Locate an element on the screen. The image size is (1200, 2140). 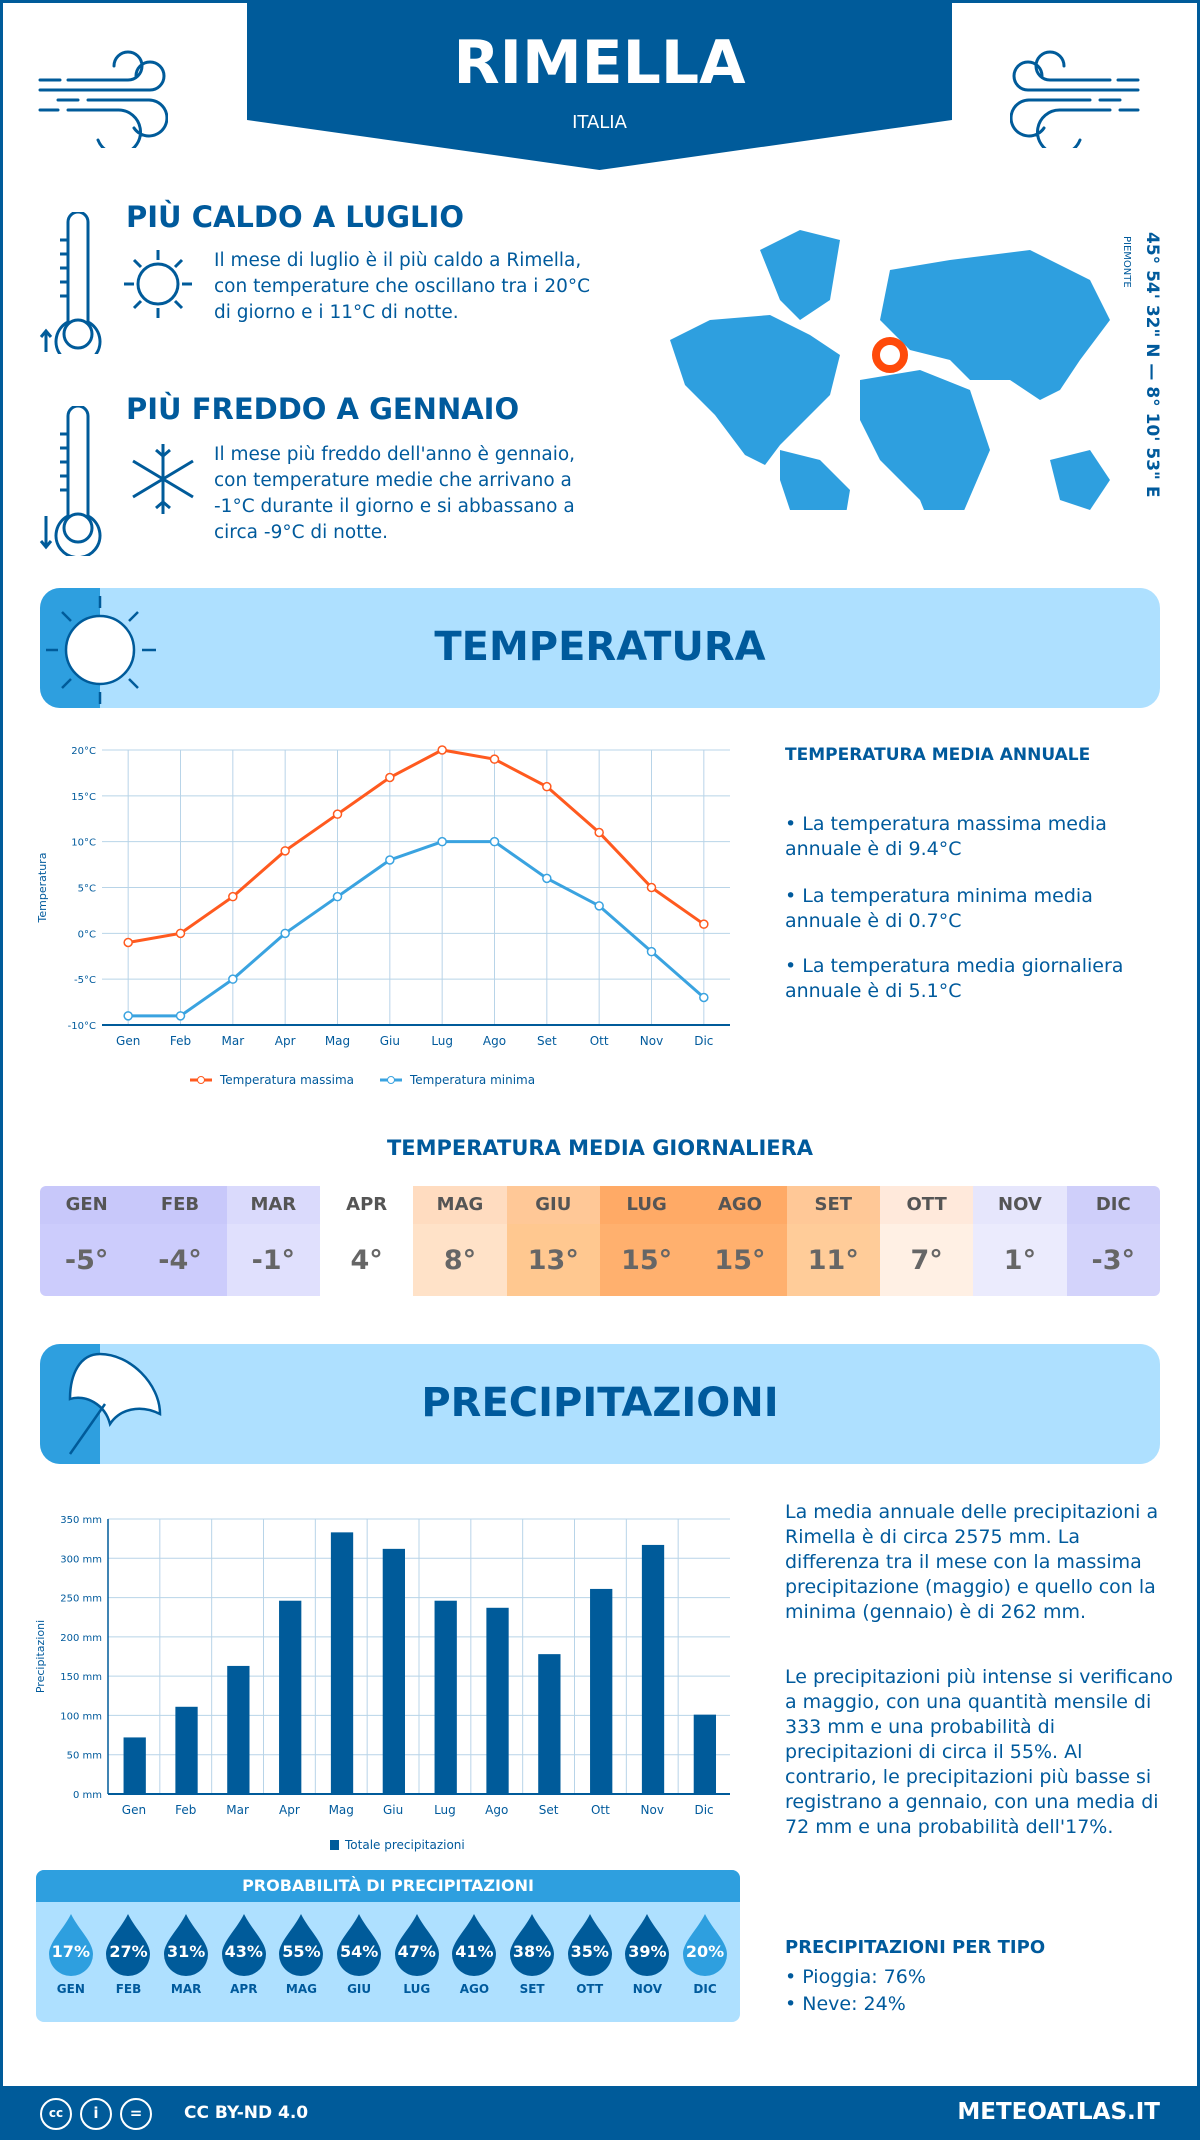
temperature-heading: TEMPERATURA is located at coordinates (600, 647).